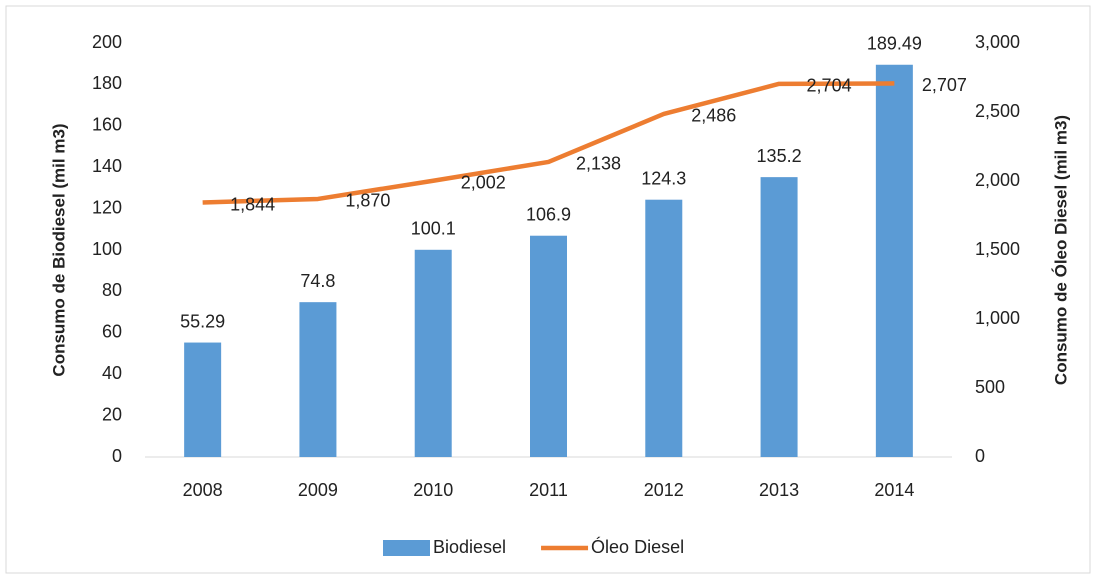 This screenshot has height=579, width=1096. Describe the element at coordinates (894, 490) in the screenshot. I see `x-tick-label: 2014` at that location.